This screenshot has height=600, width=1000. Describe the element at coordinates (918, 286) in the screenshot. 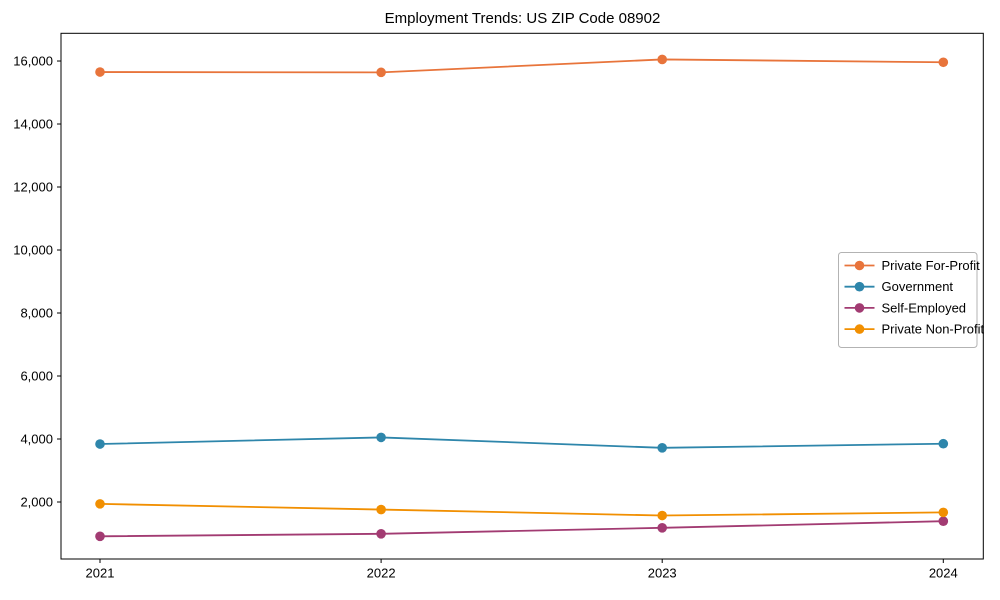

I see `legend-label: Government` at that location.